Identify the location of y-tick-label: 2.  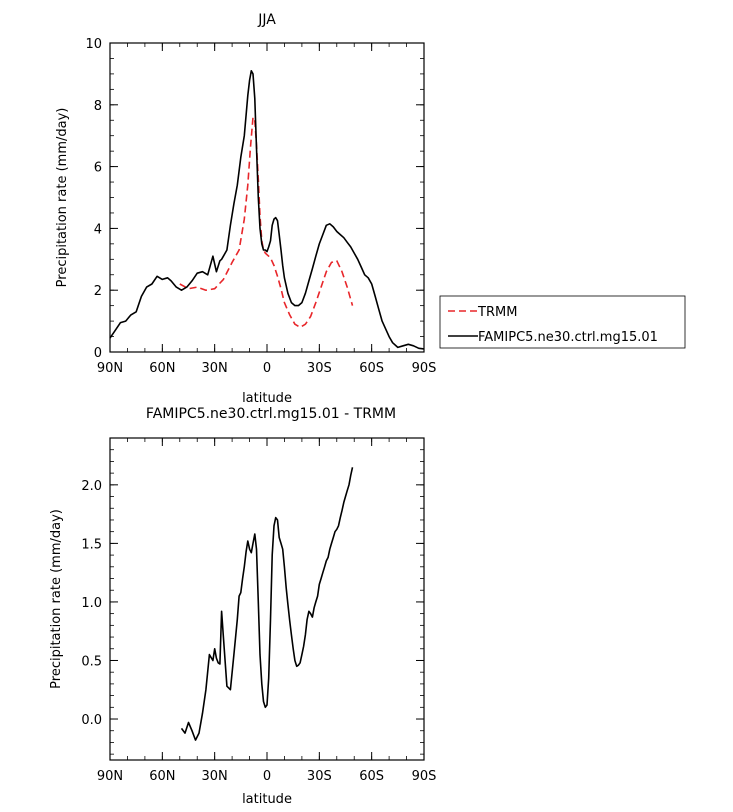
(98, 291).